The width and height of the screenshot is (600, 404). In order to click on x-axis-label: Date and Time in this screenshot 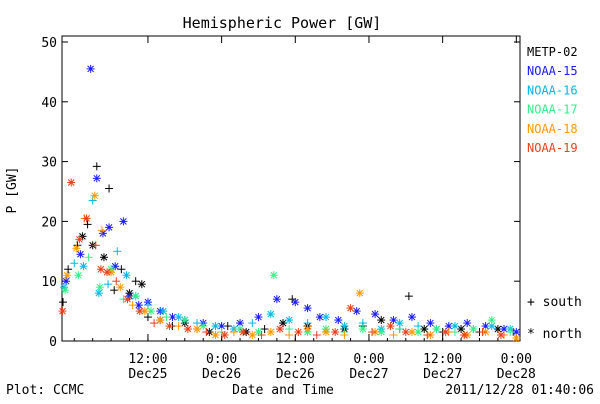, I will do `click(283, 390)`.